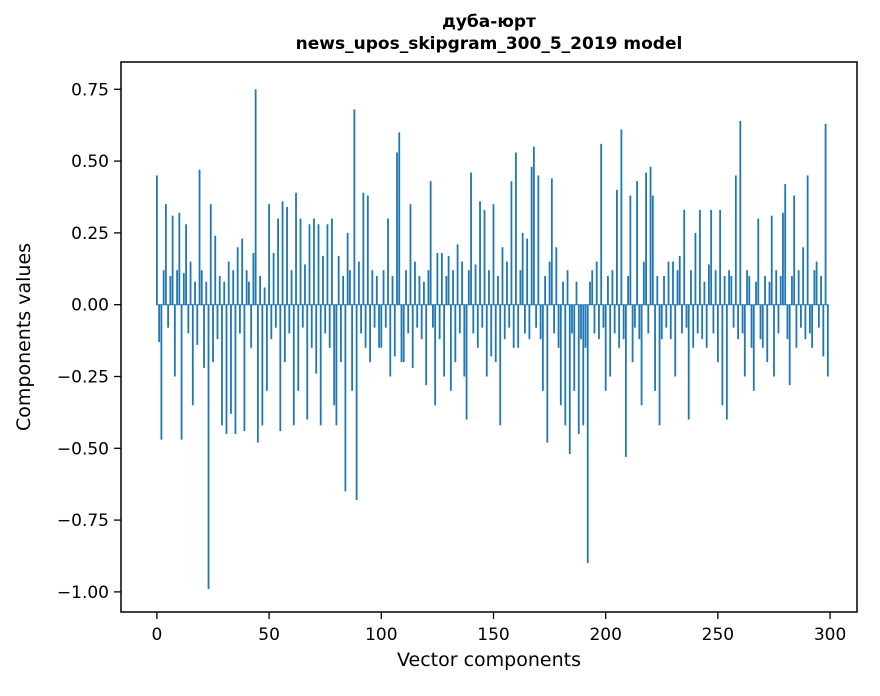 The height and width of the screenshot is (696, 880). What do you see at coordinates (90, 162) in the screenshot?
I see `y-tick-label: 0.50` at bounding box center [90, 162].